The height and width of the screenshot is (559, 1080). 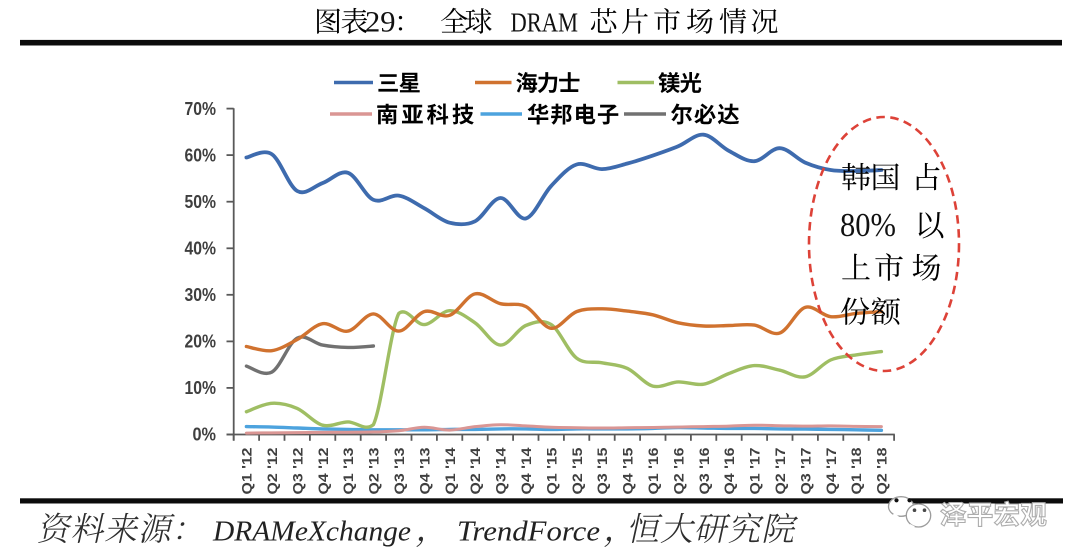 What do you see at coordinates (323, 470) in the screenshot?
I see `svg-text: Q4 '12` at bounding box center [323, 470].